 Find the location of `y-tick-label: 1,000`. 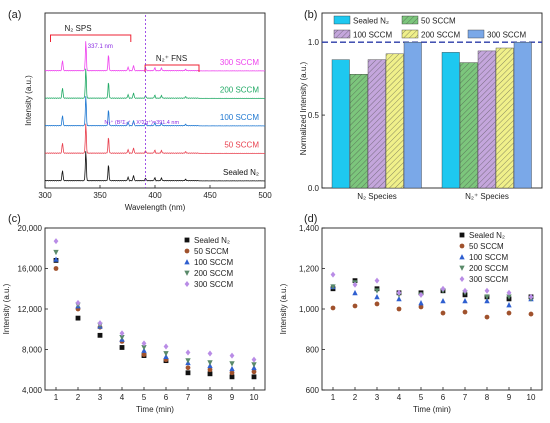

y-tick-label: 1,000 is located at coordinates (309, 309).